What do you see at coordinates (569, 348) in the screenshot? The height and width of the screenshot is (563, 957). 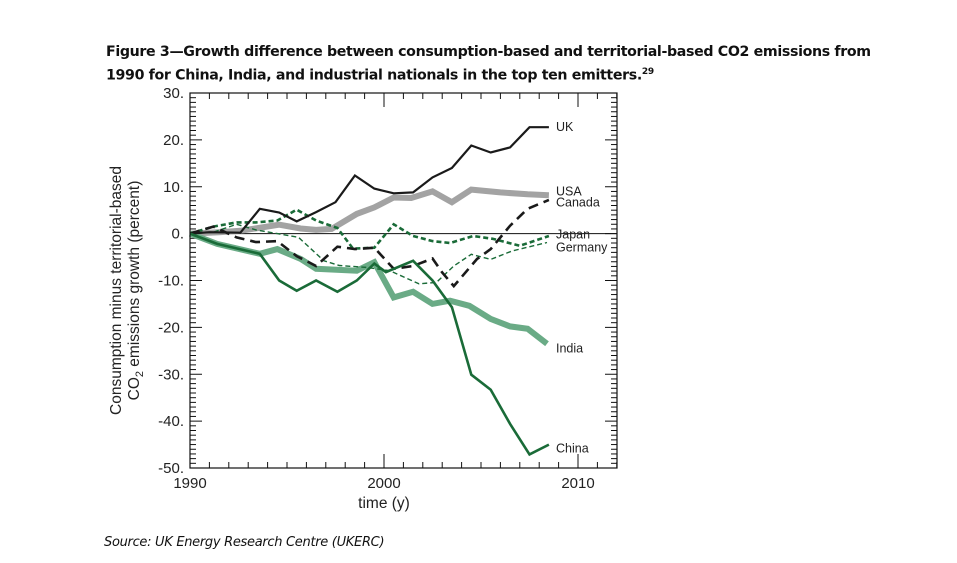 I see `series-label-india: India` at bounding box center [569, 348].